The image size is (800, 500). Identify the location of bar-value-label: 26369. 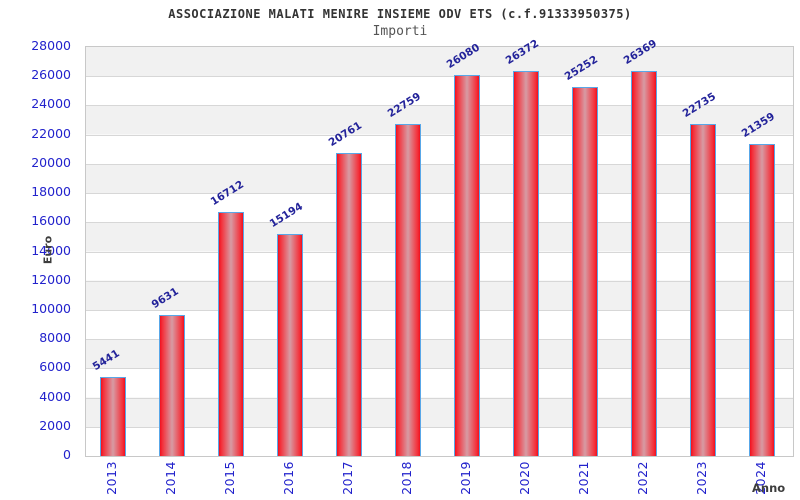
(640, 52).